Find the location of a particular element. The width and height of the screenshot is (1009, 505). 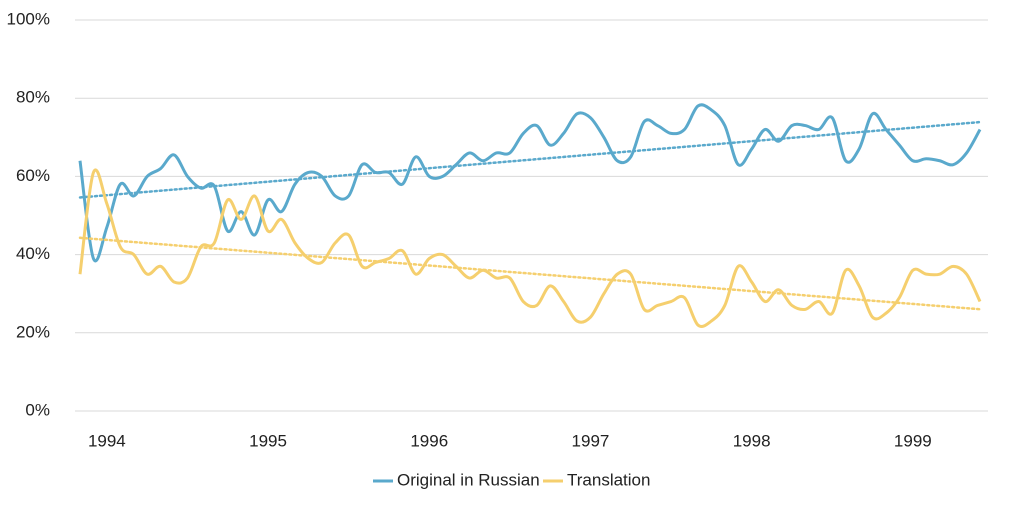

x-tick-label: 1995 is located at coordinates (268, 440).